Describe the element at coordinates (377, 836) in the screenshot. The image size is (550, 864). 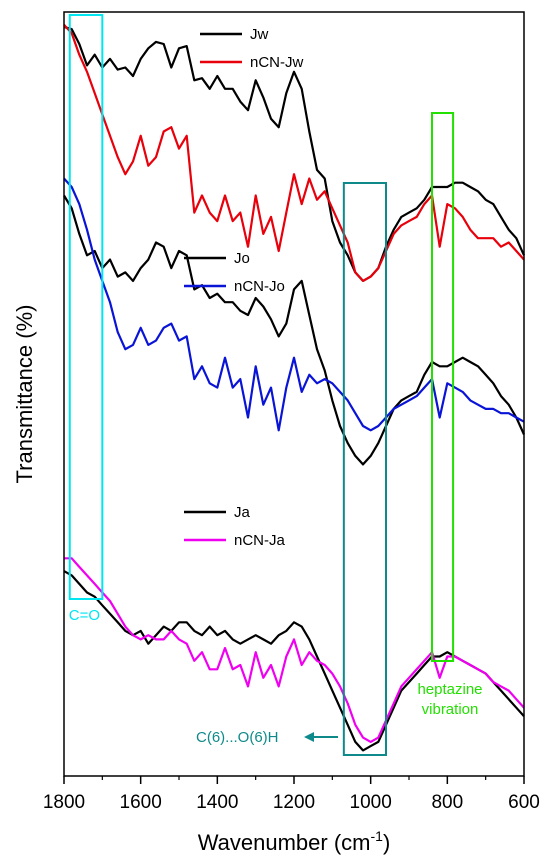
I see `x-axis-title-superscript: -1` at that location.